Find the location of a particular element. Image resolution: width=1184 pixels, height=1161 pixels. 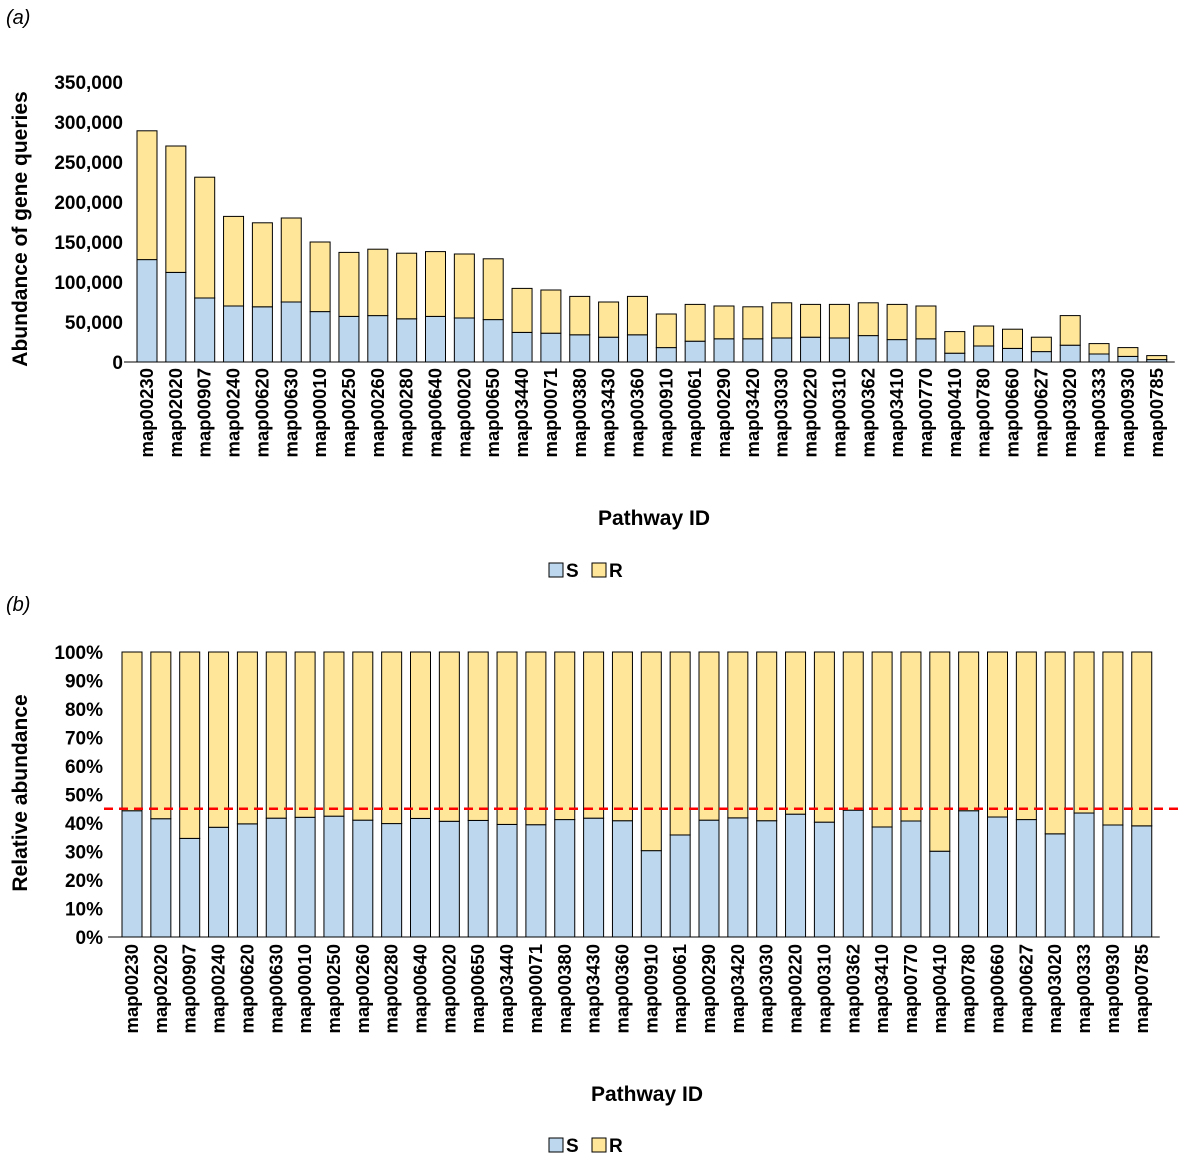

panel-b-bar-r-map02020 is located at coordinates (161, 735).